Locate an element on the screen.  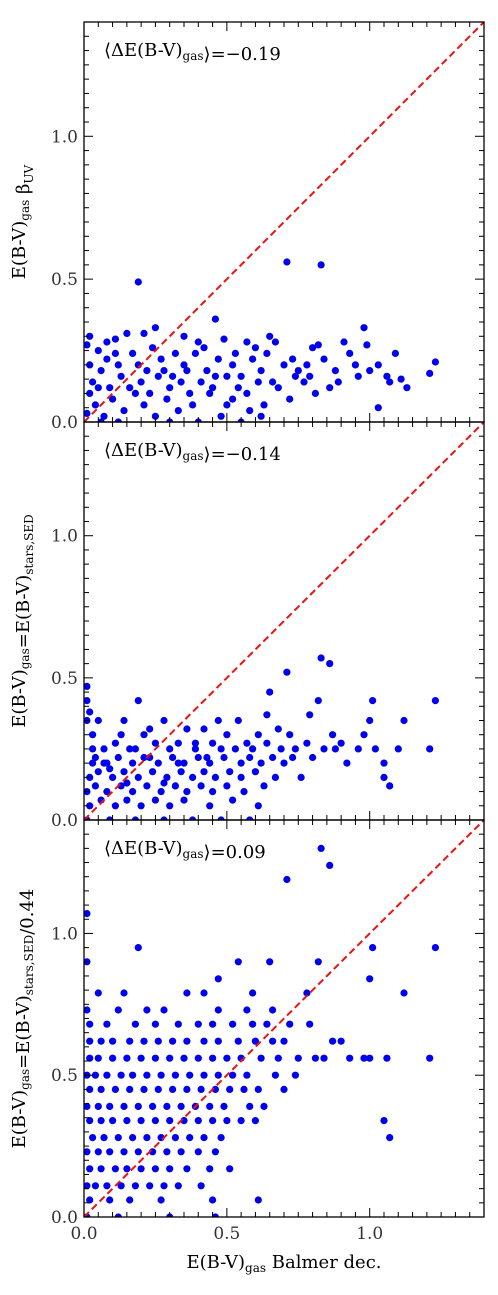
annotation-3: ⟨ΔE(B-V)gas⟩=0.09 is located at coordinates (185, 850).